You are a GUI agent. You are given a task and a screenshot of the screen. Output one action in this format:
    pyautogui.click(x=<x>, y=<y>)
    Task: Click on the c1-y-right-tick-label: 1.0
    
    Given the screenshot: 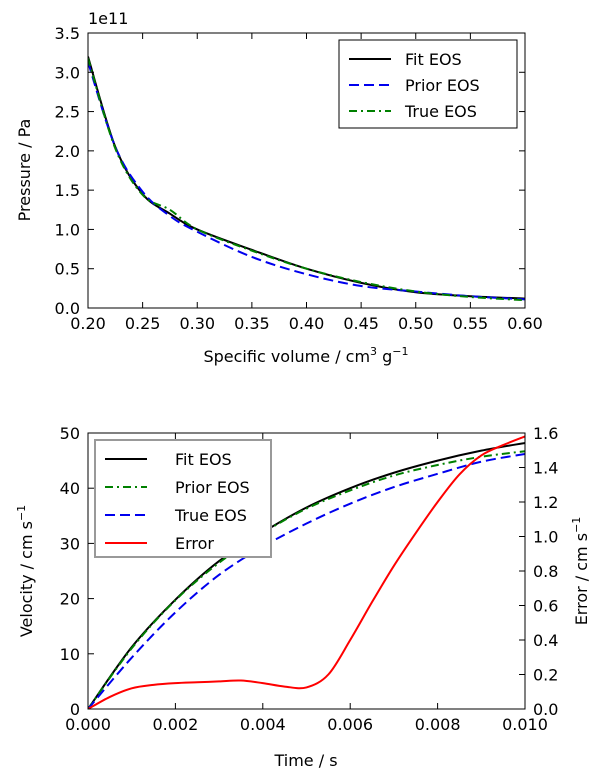 What is the action you would take?
    pyautogui.click(x=545, y=537)
    